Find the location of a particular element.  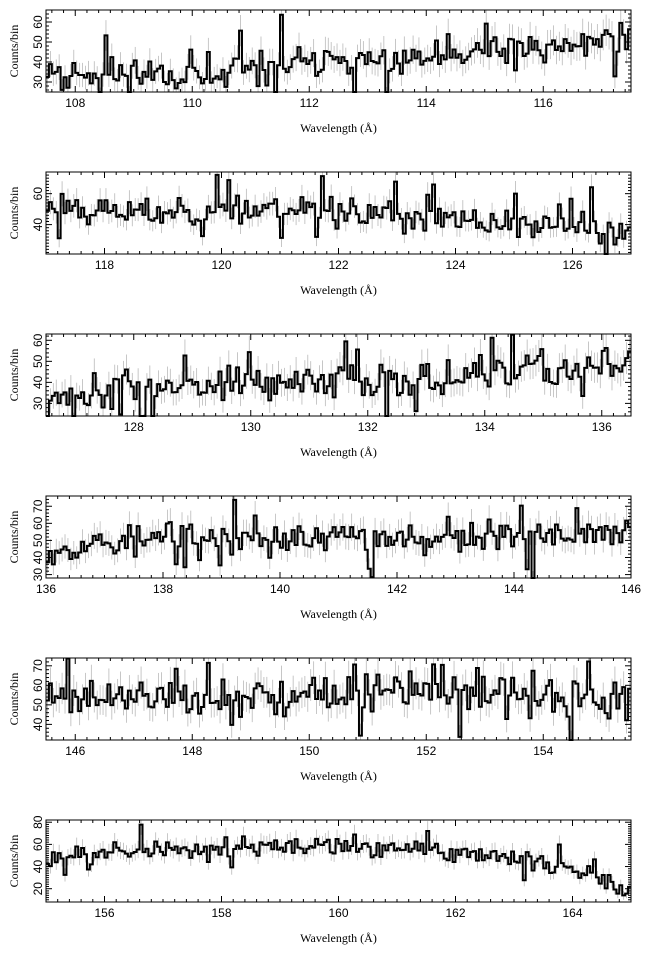

x-tick-label: 116 is located at coordinates (543, 103).